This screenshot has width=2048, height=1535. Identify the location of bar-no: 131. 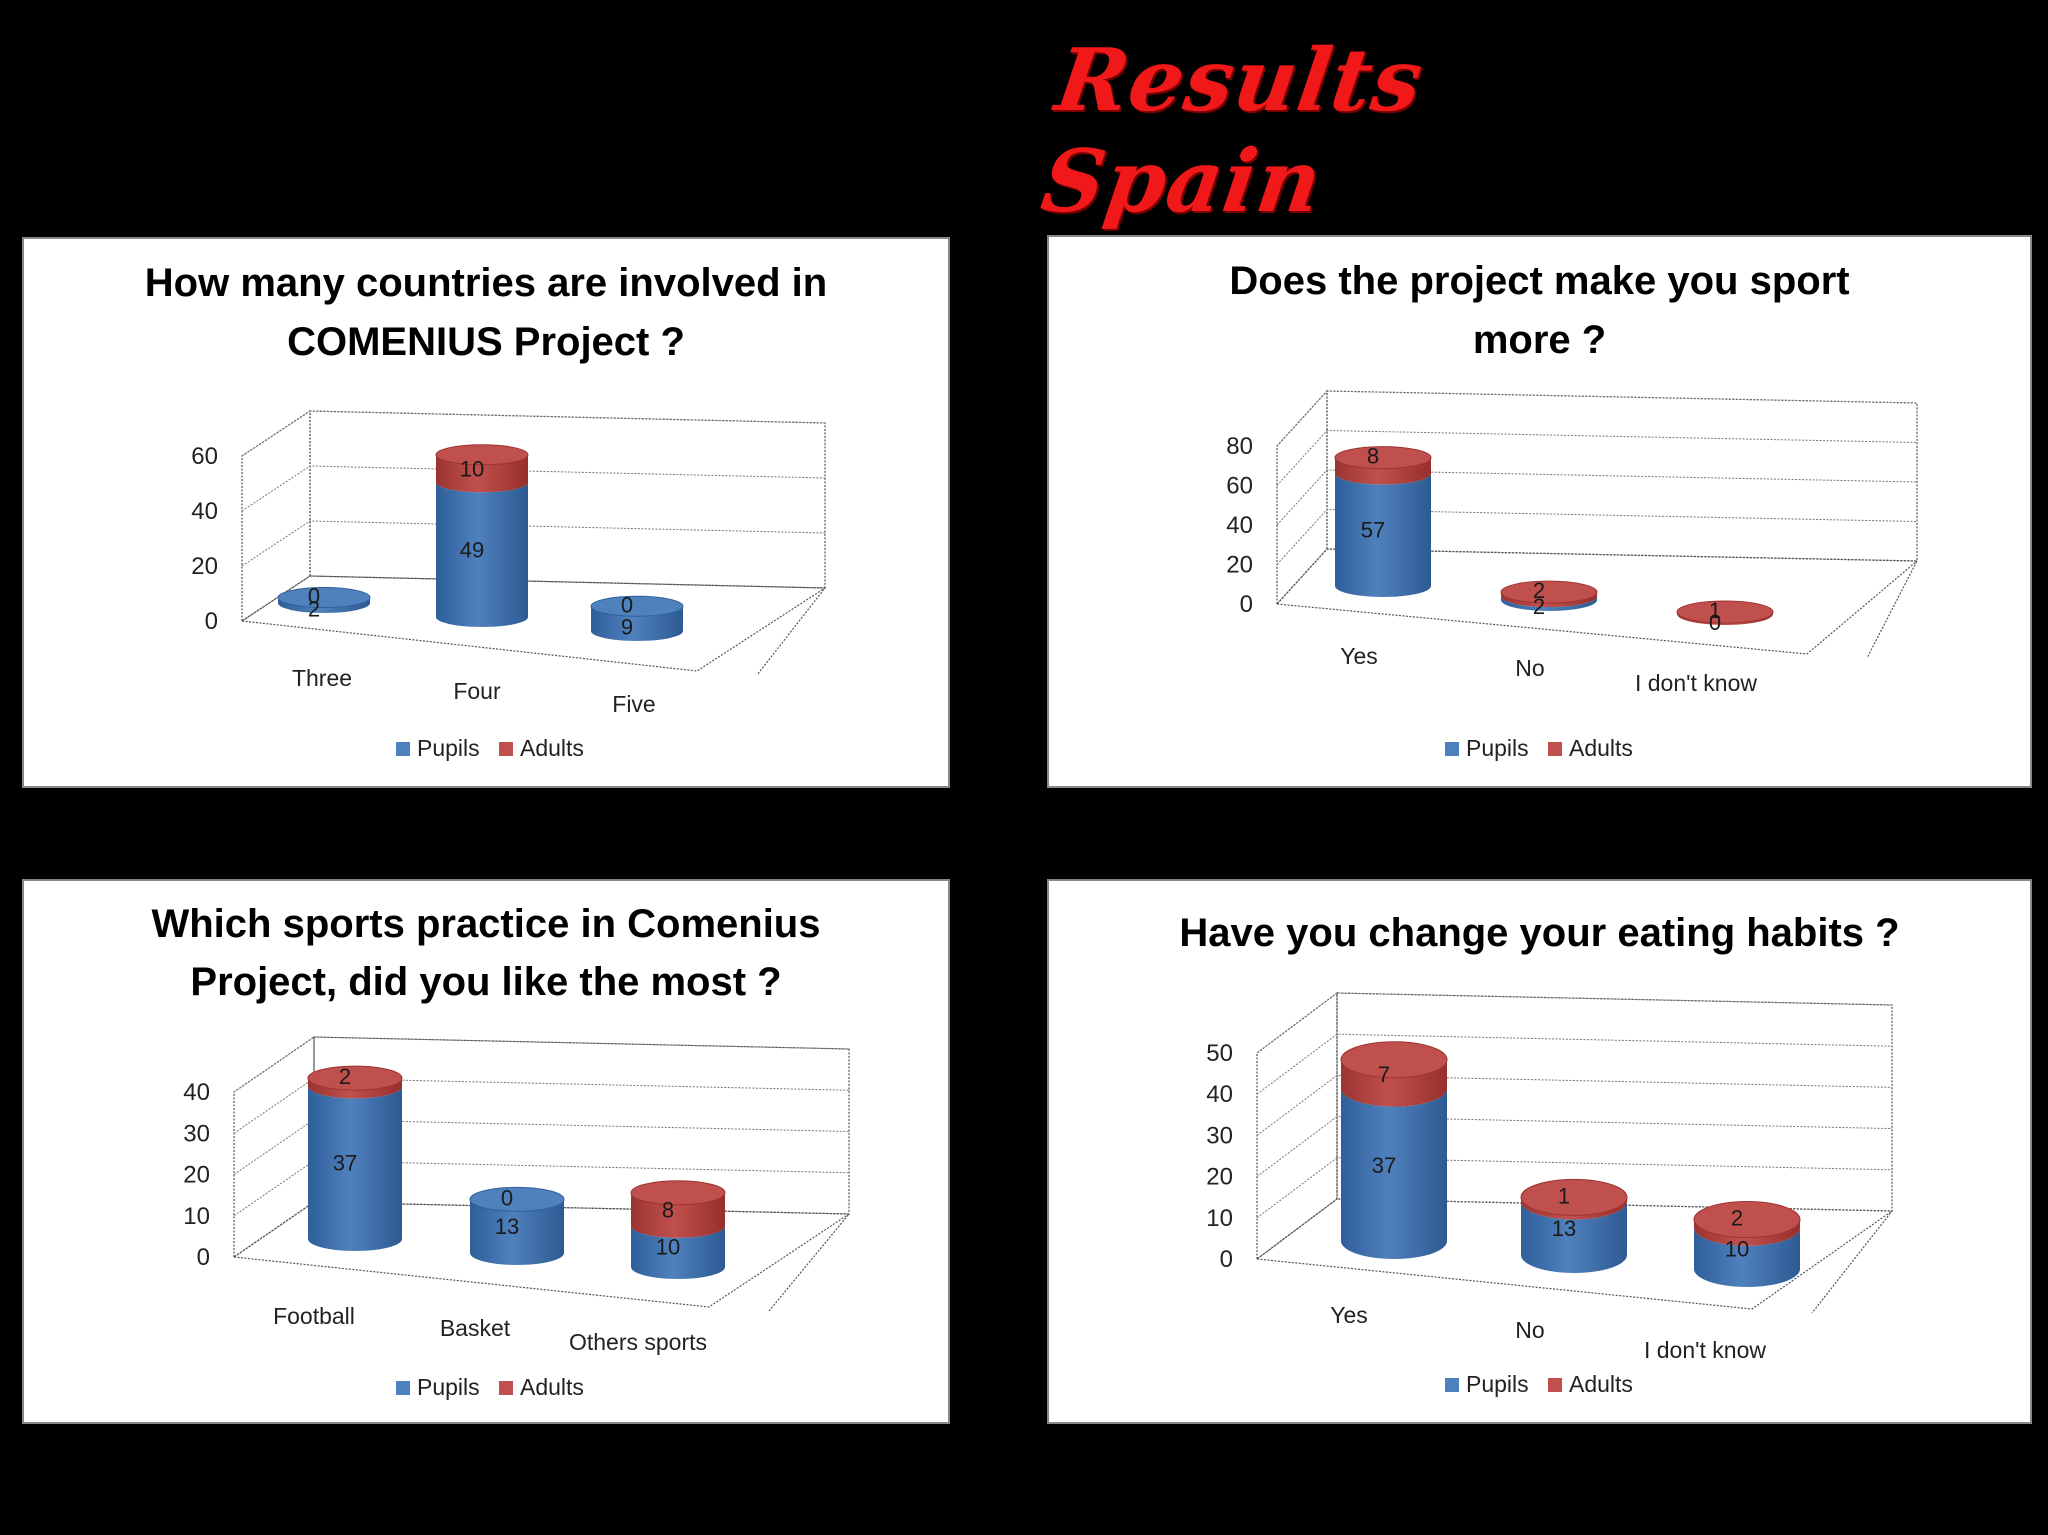
(1574, 1225).